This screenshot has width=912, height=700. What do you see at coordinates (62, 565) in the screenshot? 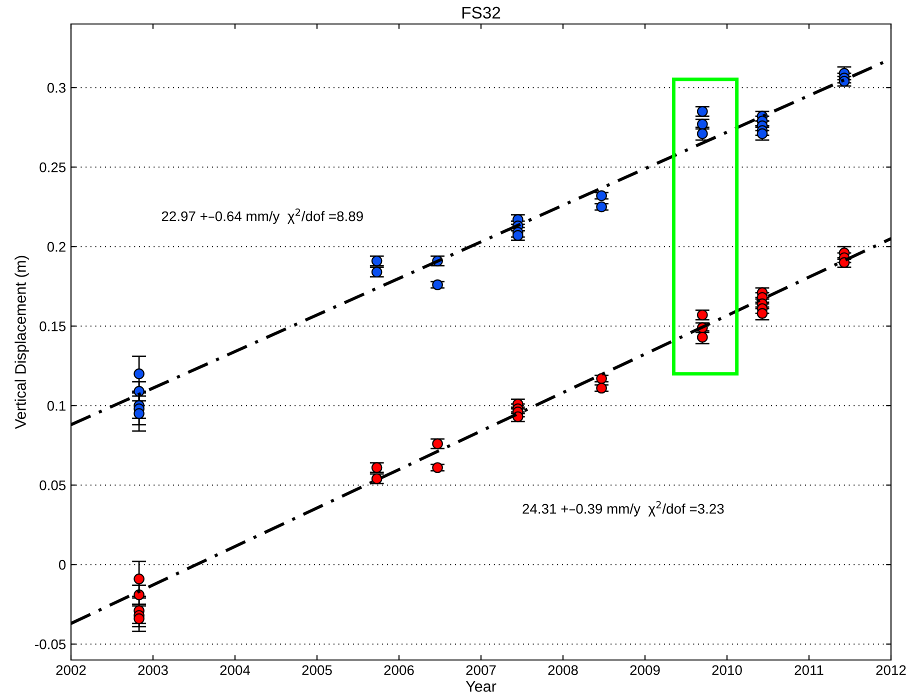
I see `y-tick-label: 0` at bounding box center [62, 565].